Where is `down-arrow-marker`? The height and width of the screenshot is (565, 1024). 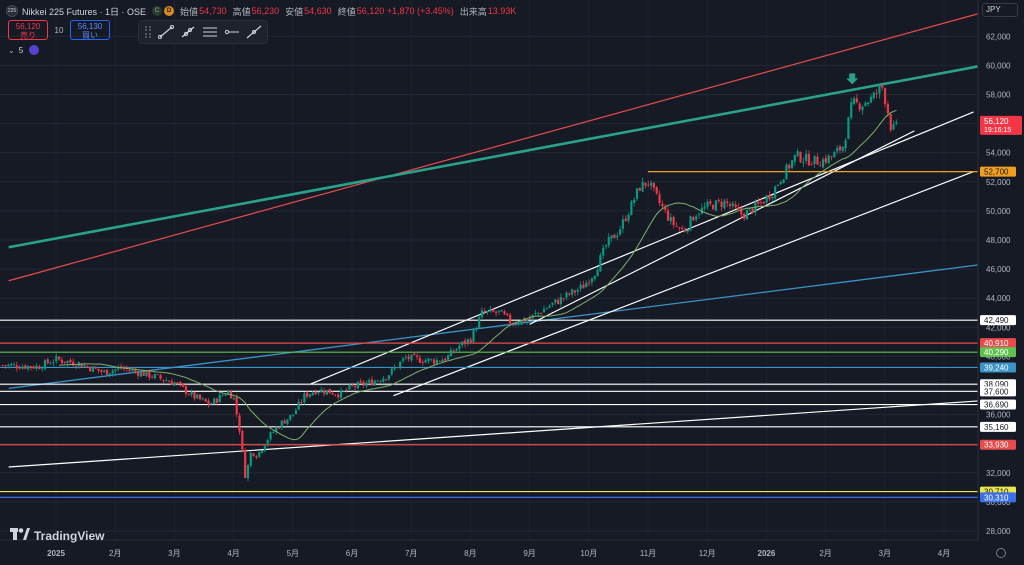 down-arrow-marker is located at coordinates (852, 79).